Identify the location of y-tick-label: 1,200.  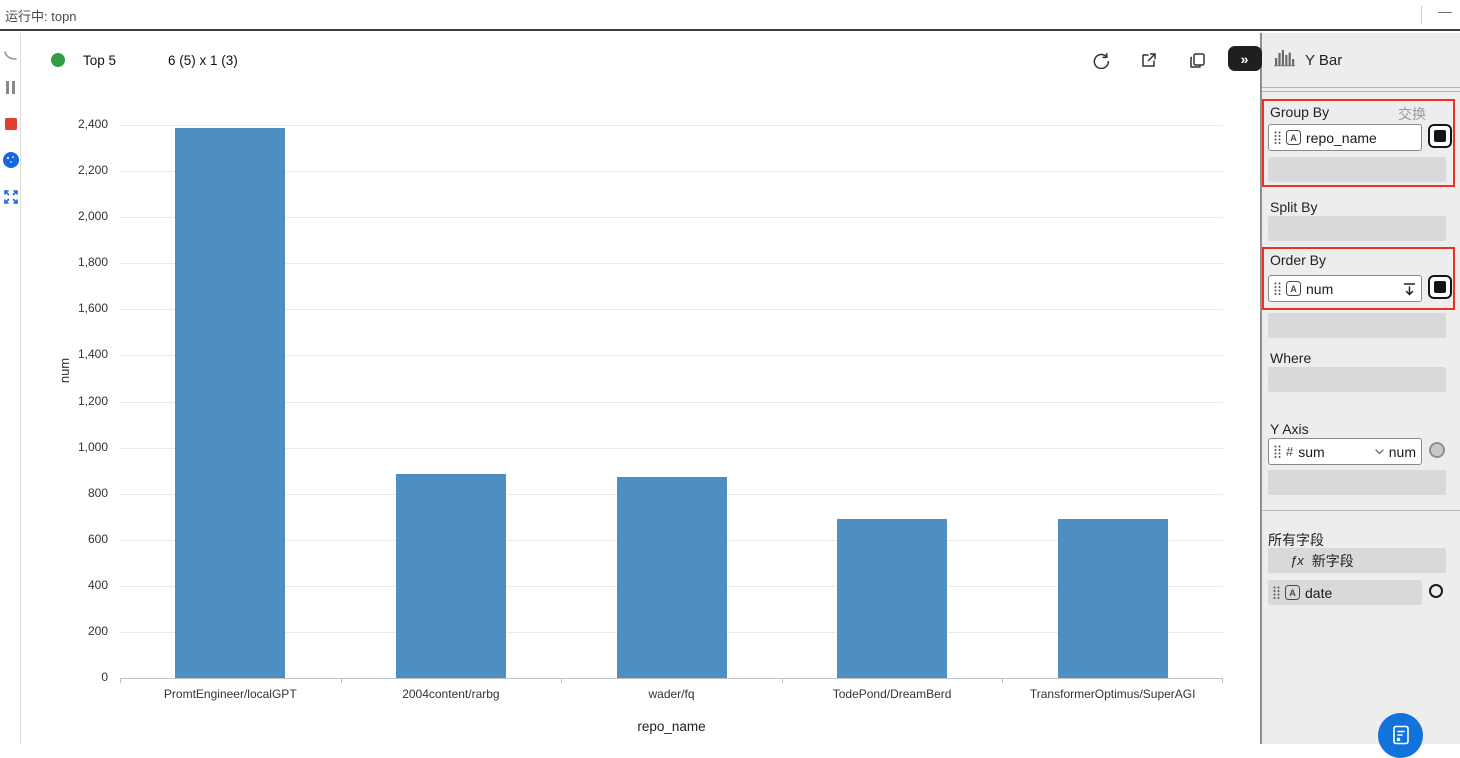
(92, 400).